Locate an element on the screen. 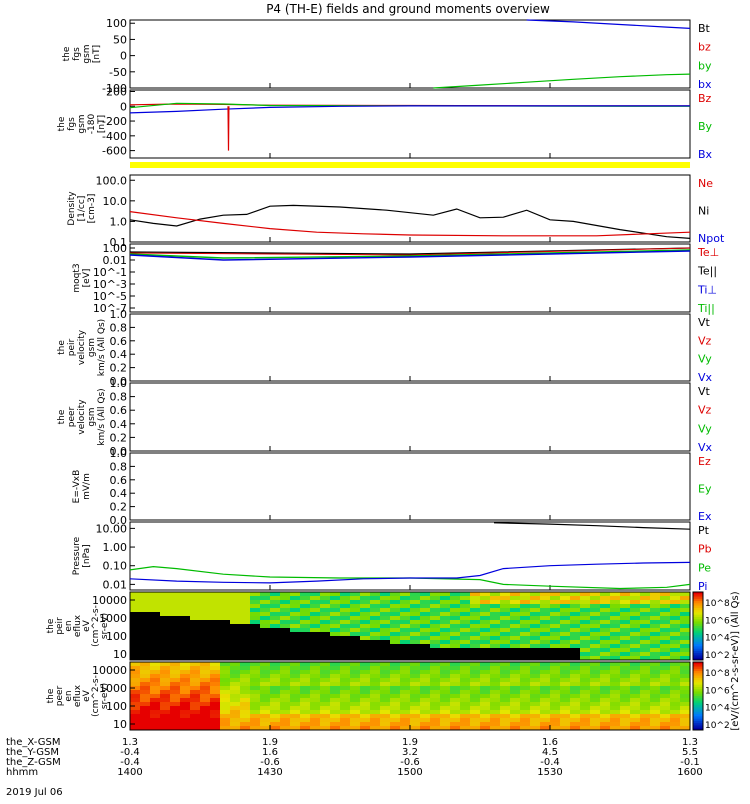  y-axis-label: velocity is located at coordinates (82, 347).